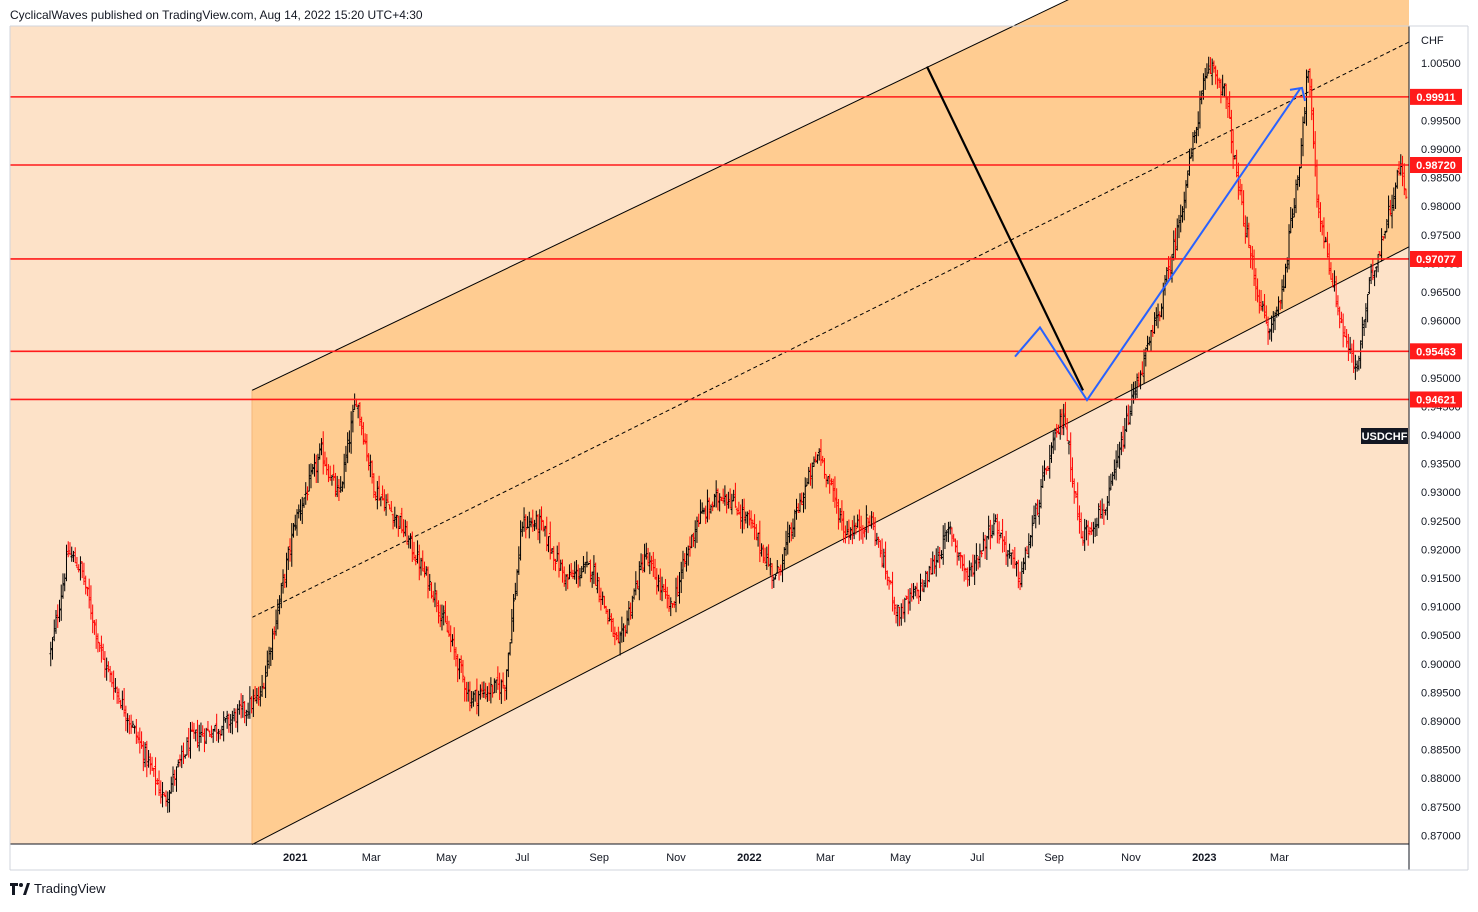 This screenshot has height=912, width=1478. Describe the element at coordinates (20, 889) in the screenshot. I see `tradingview-logo-icon` at that location.